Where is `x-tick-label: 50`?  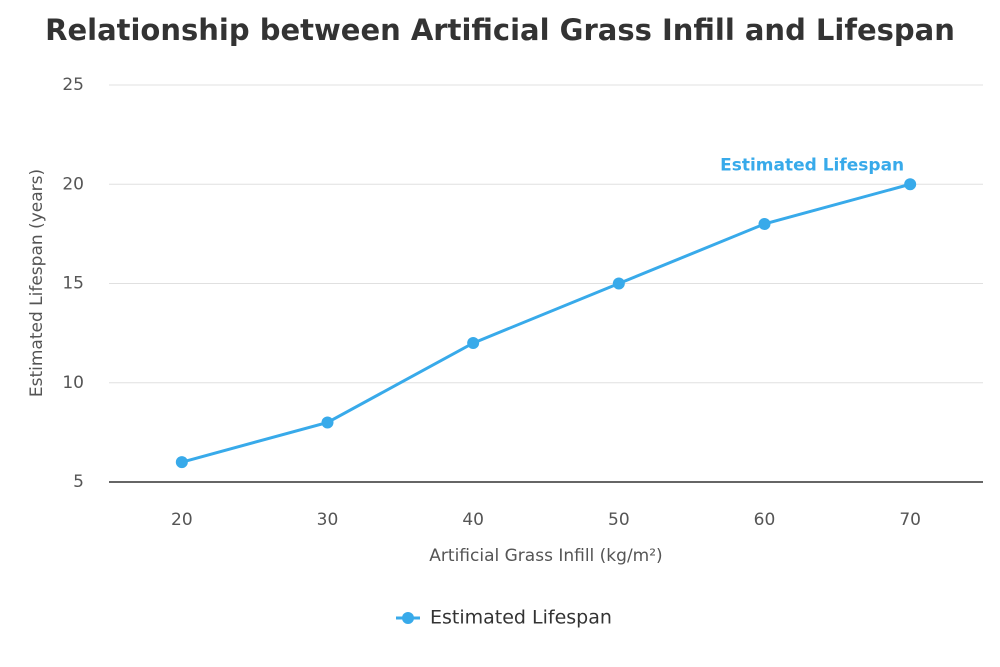 x-tick-label: 50 is located at coordinates (619, 520).